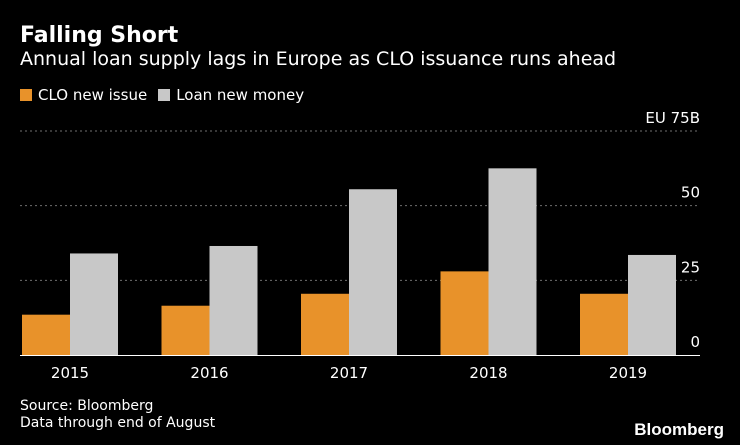 The height and width of the screenshot is (445, 740). I want to click on bar-clo-new-issue-2019, so click(604, 324).